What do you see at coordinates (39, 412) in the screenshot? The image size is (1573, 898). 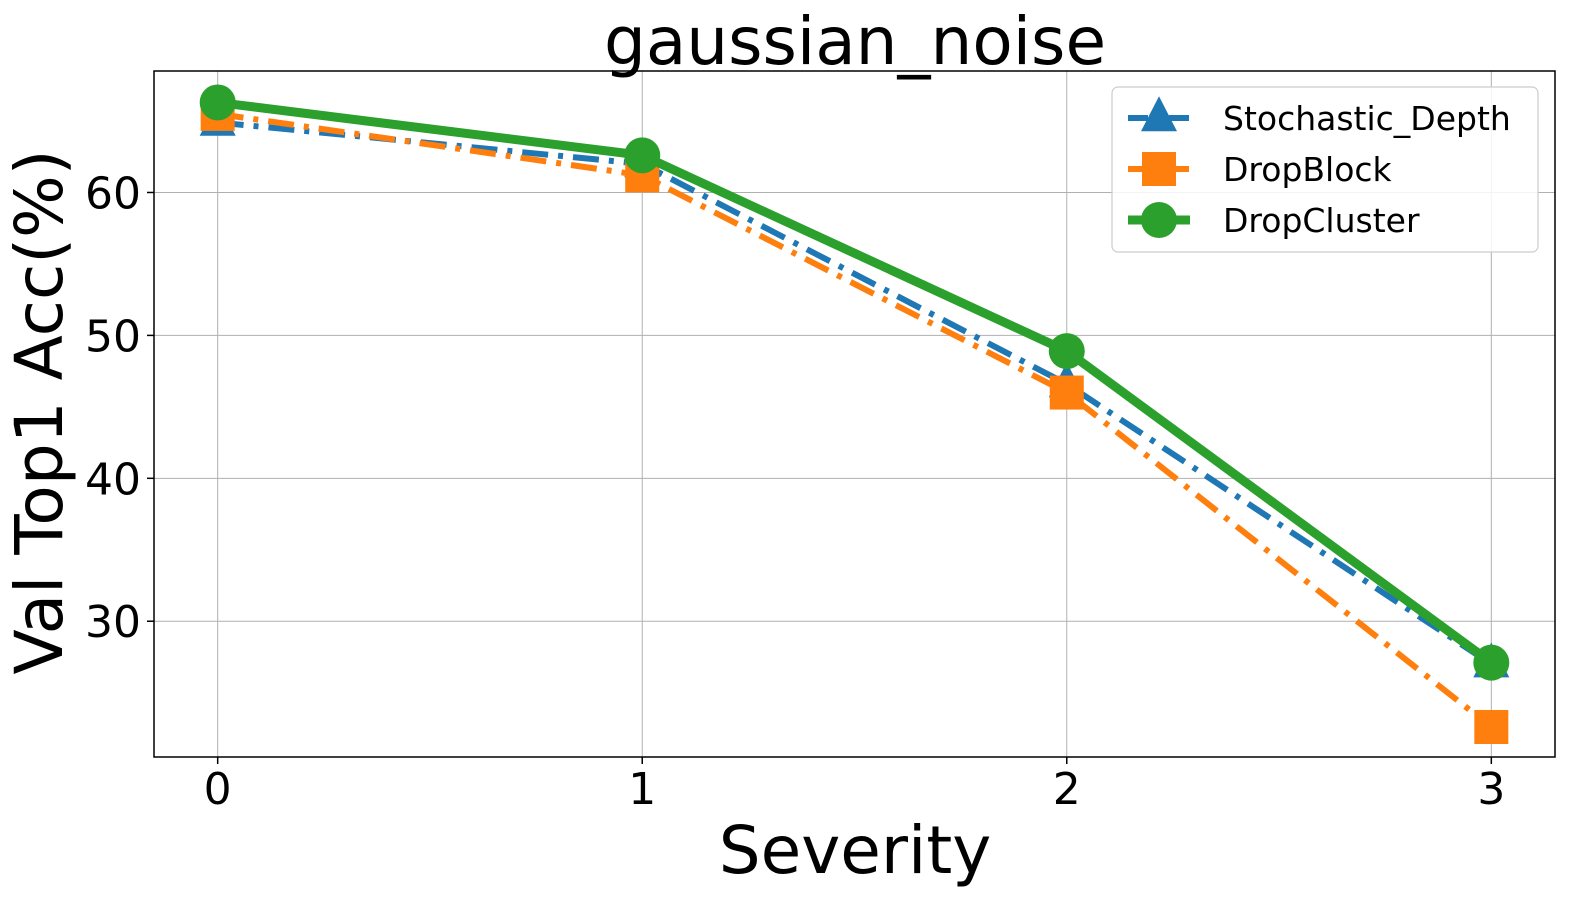 I see `y-axis-label: Val Top1 Acc(%)` at bounding box center [39, 412].